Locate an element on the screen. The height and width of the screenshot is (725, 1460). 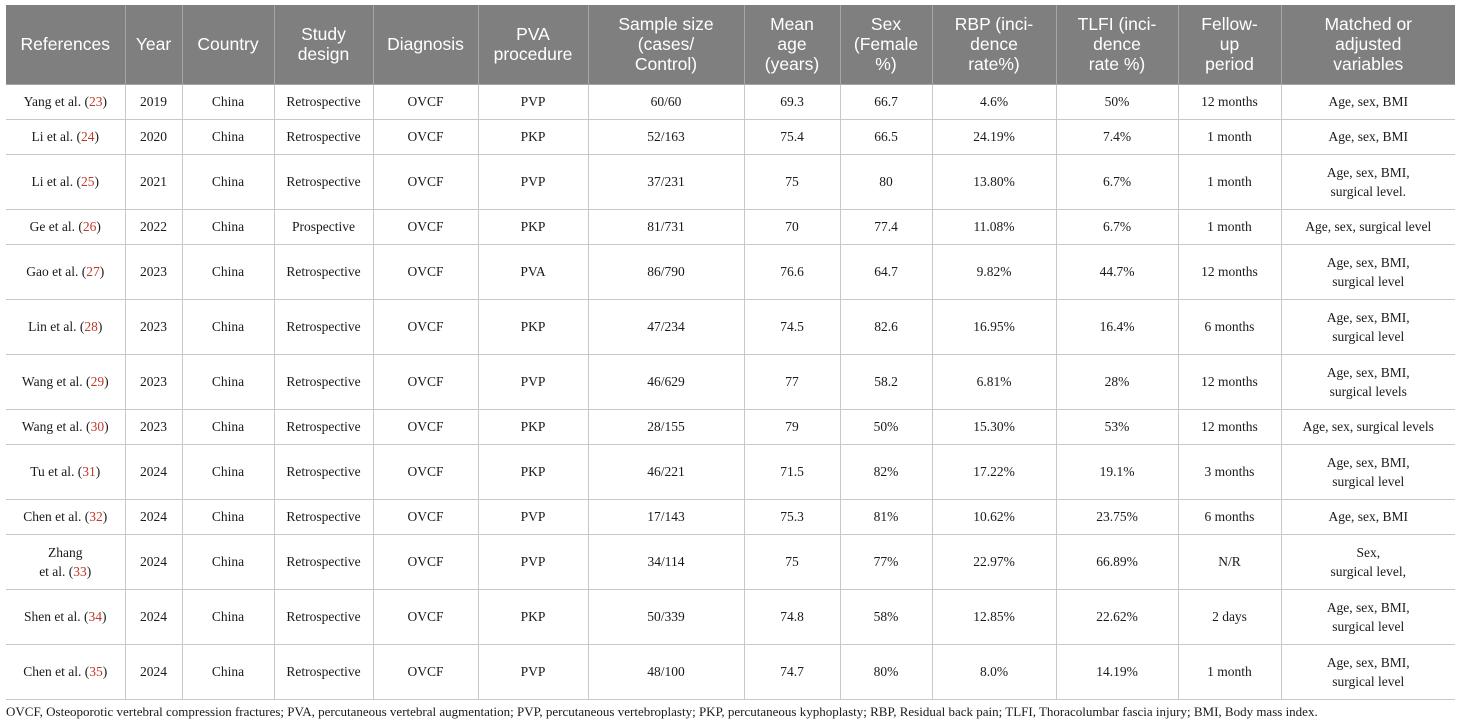
cell-sample: 86/790 is located at coordinates (666, 272).